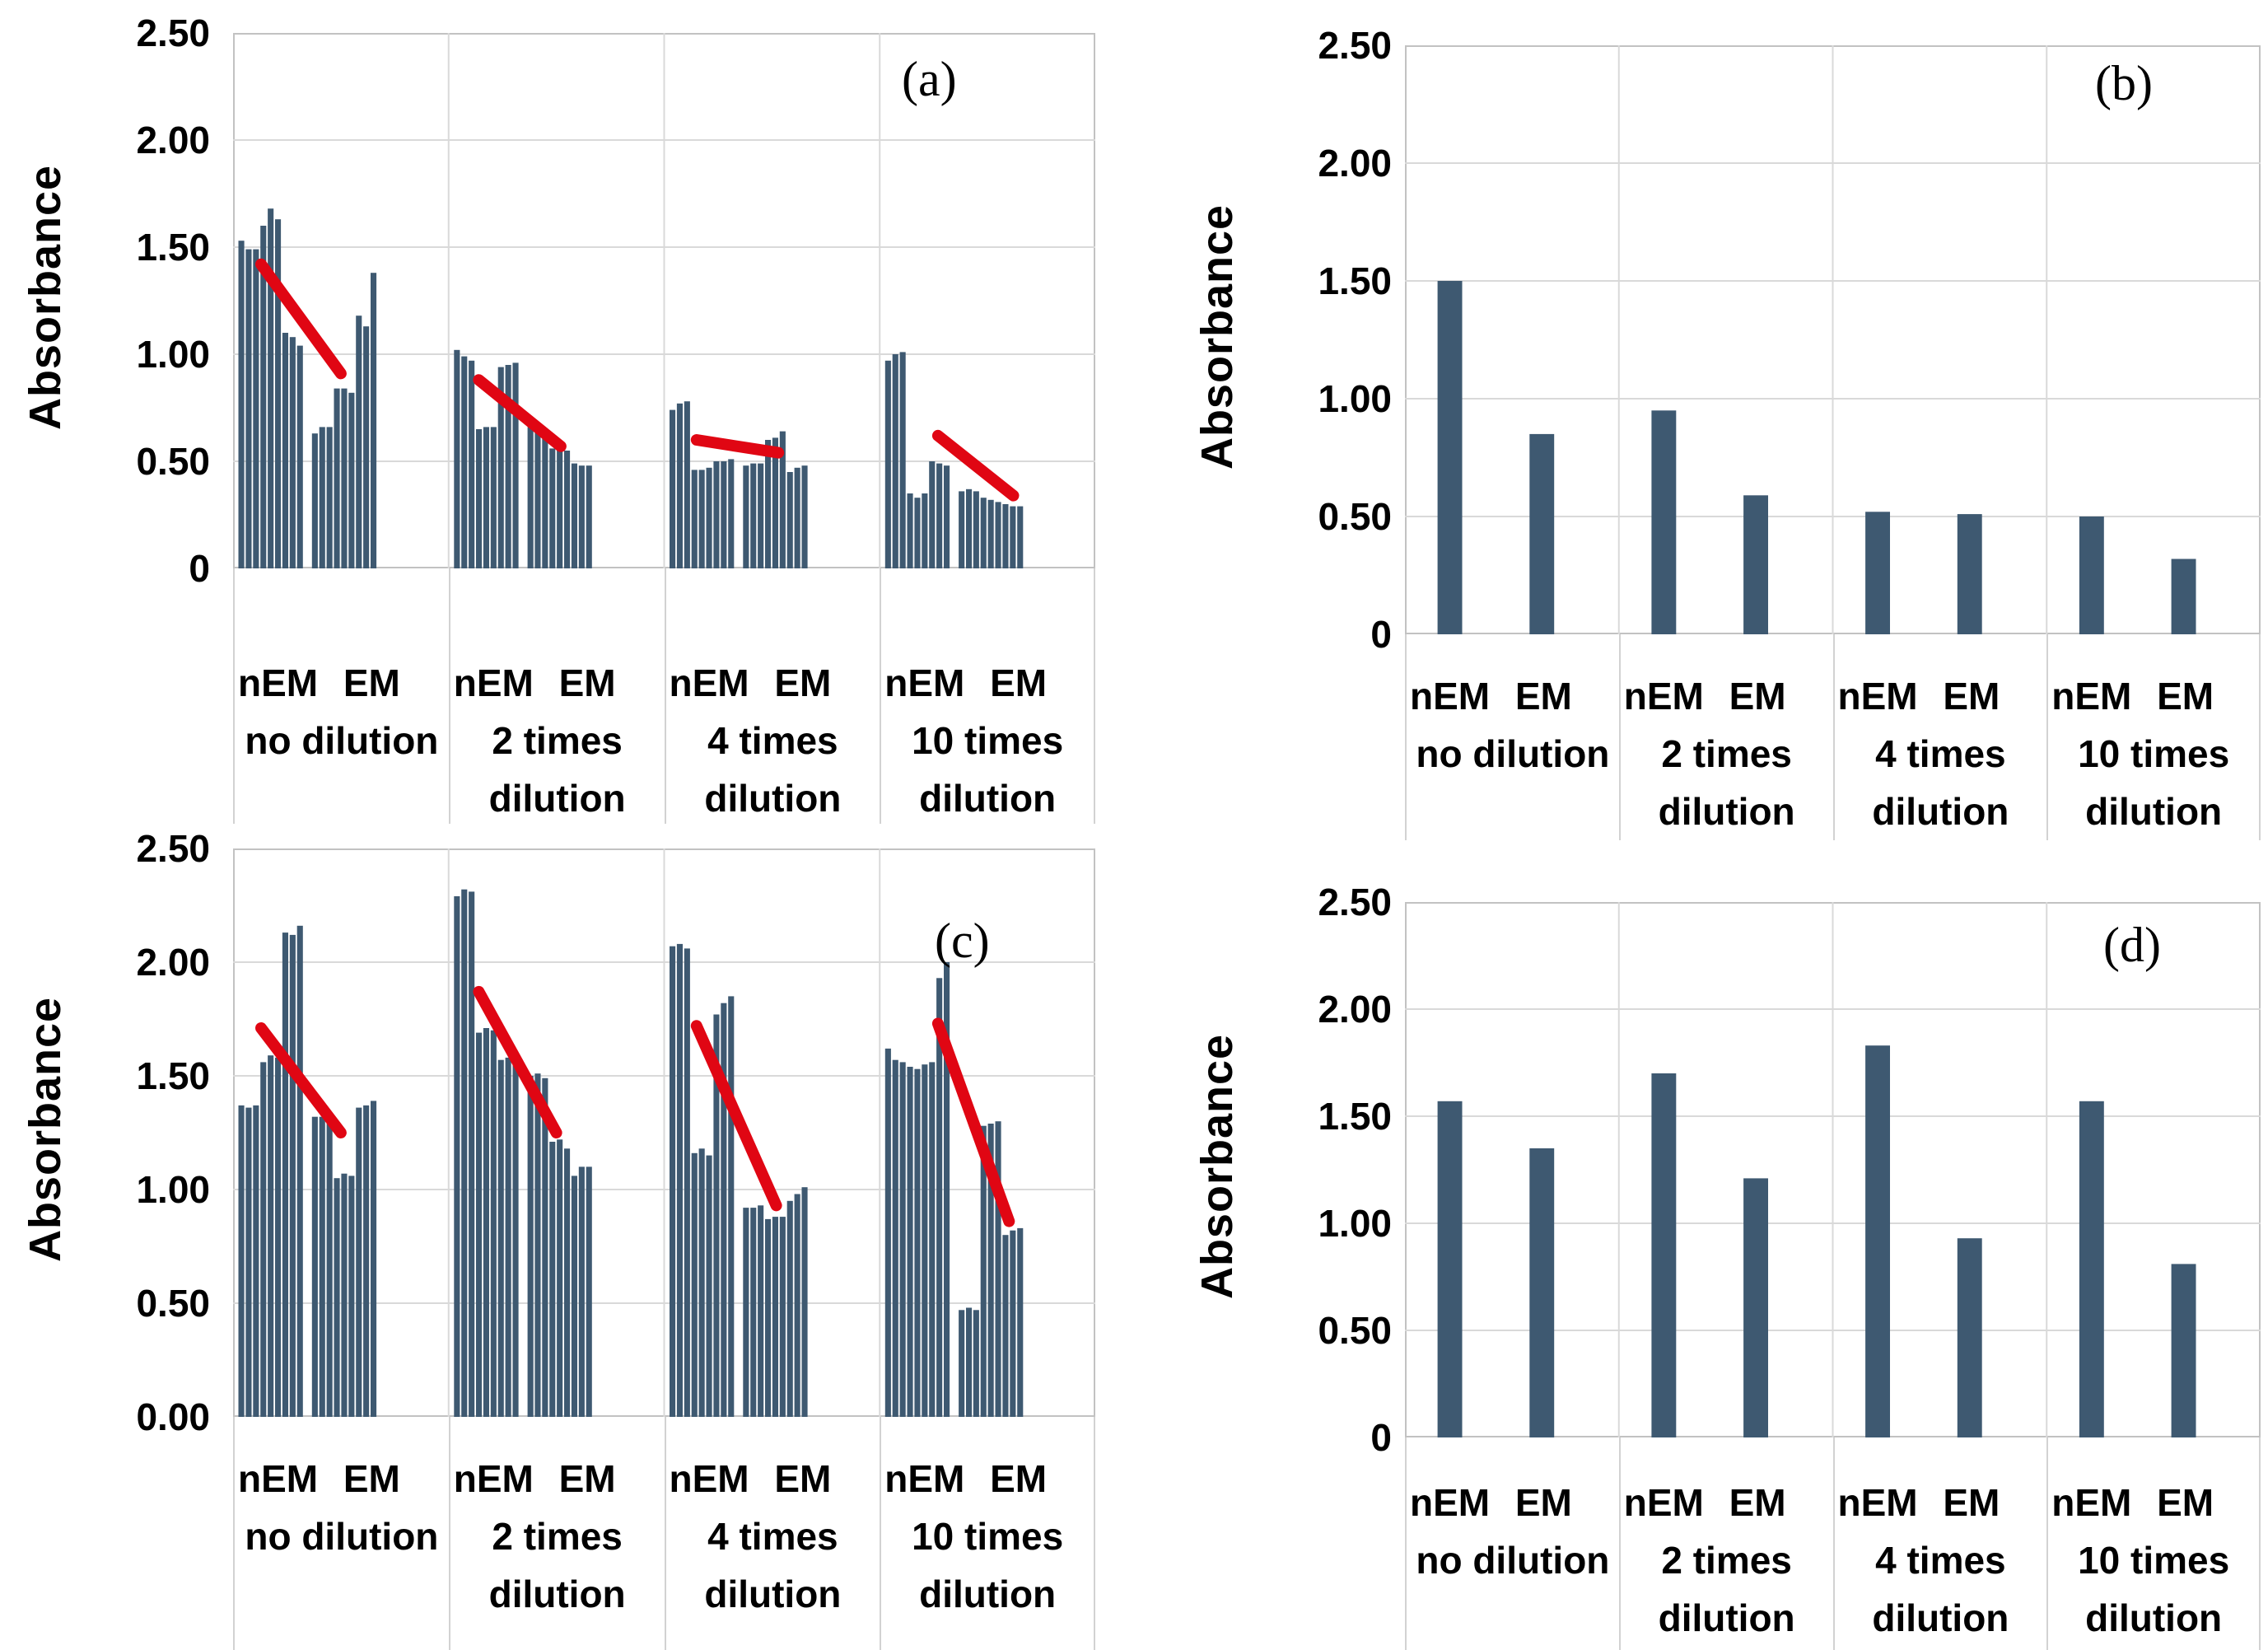 The height and width of the screenshot is (1650, 2268). Describe the element at coordinates (45, 297) in the screenshot. I see `y-axis-title: Absorbance` at that location.